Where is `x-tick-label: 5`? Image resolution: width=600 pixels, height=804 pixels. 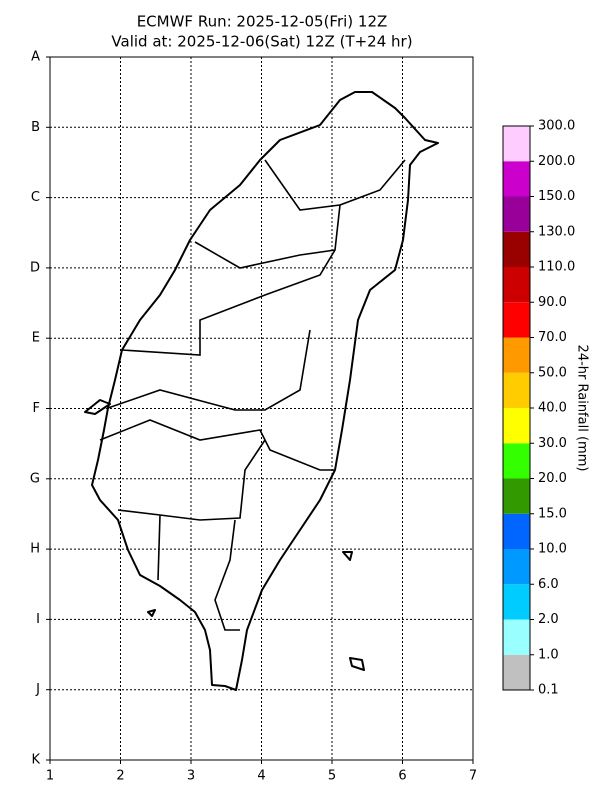 x-tick-label: 5 is located at coordinates (332, 776).